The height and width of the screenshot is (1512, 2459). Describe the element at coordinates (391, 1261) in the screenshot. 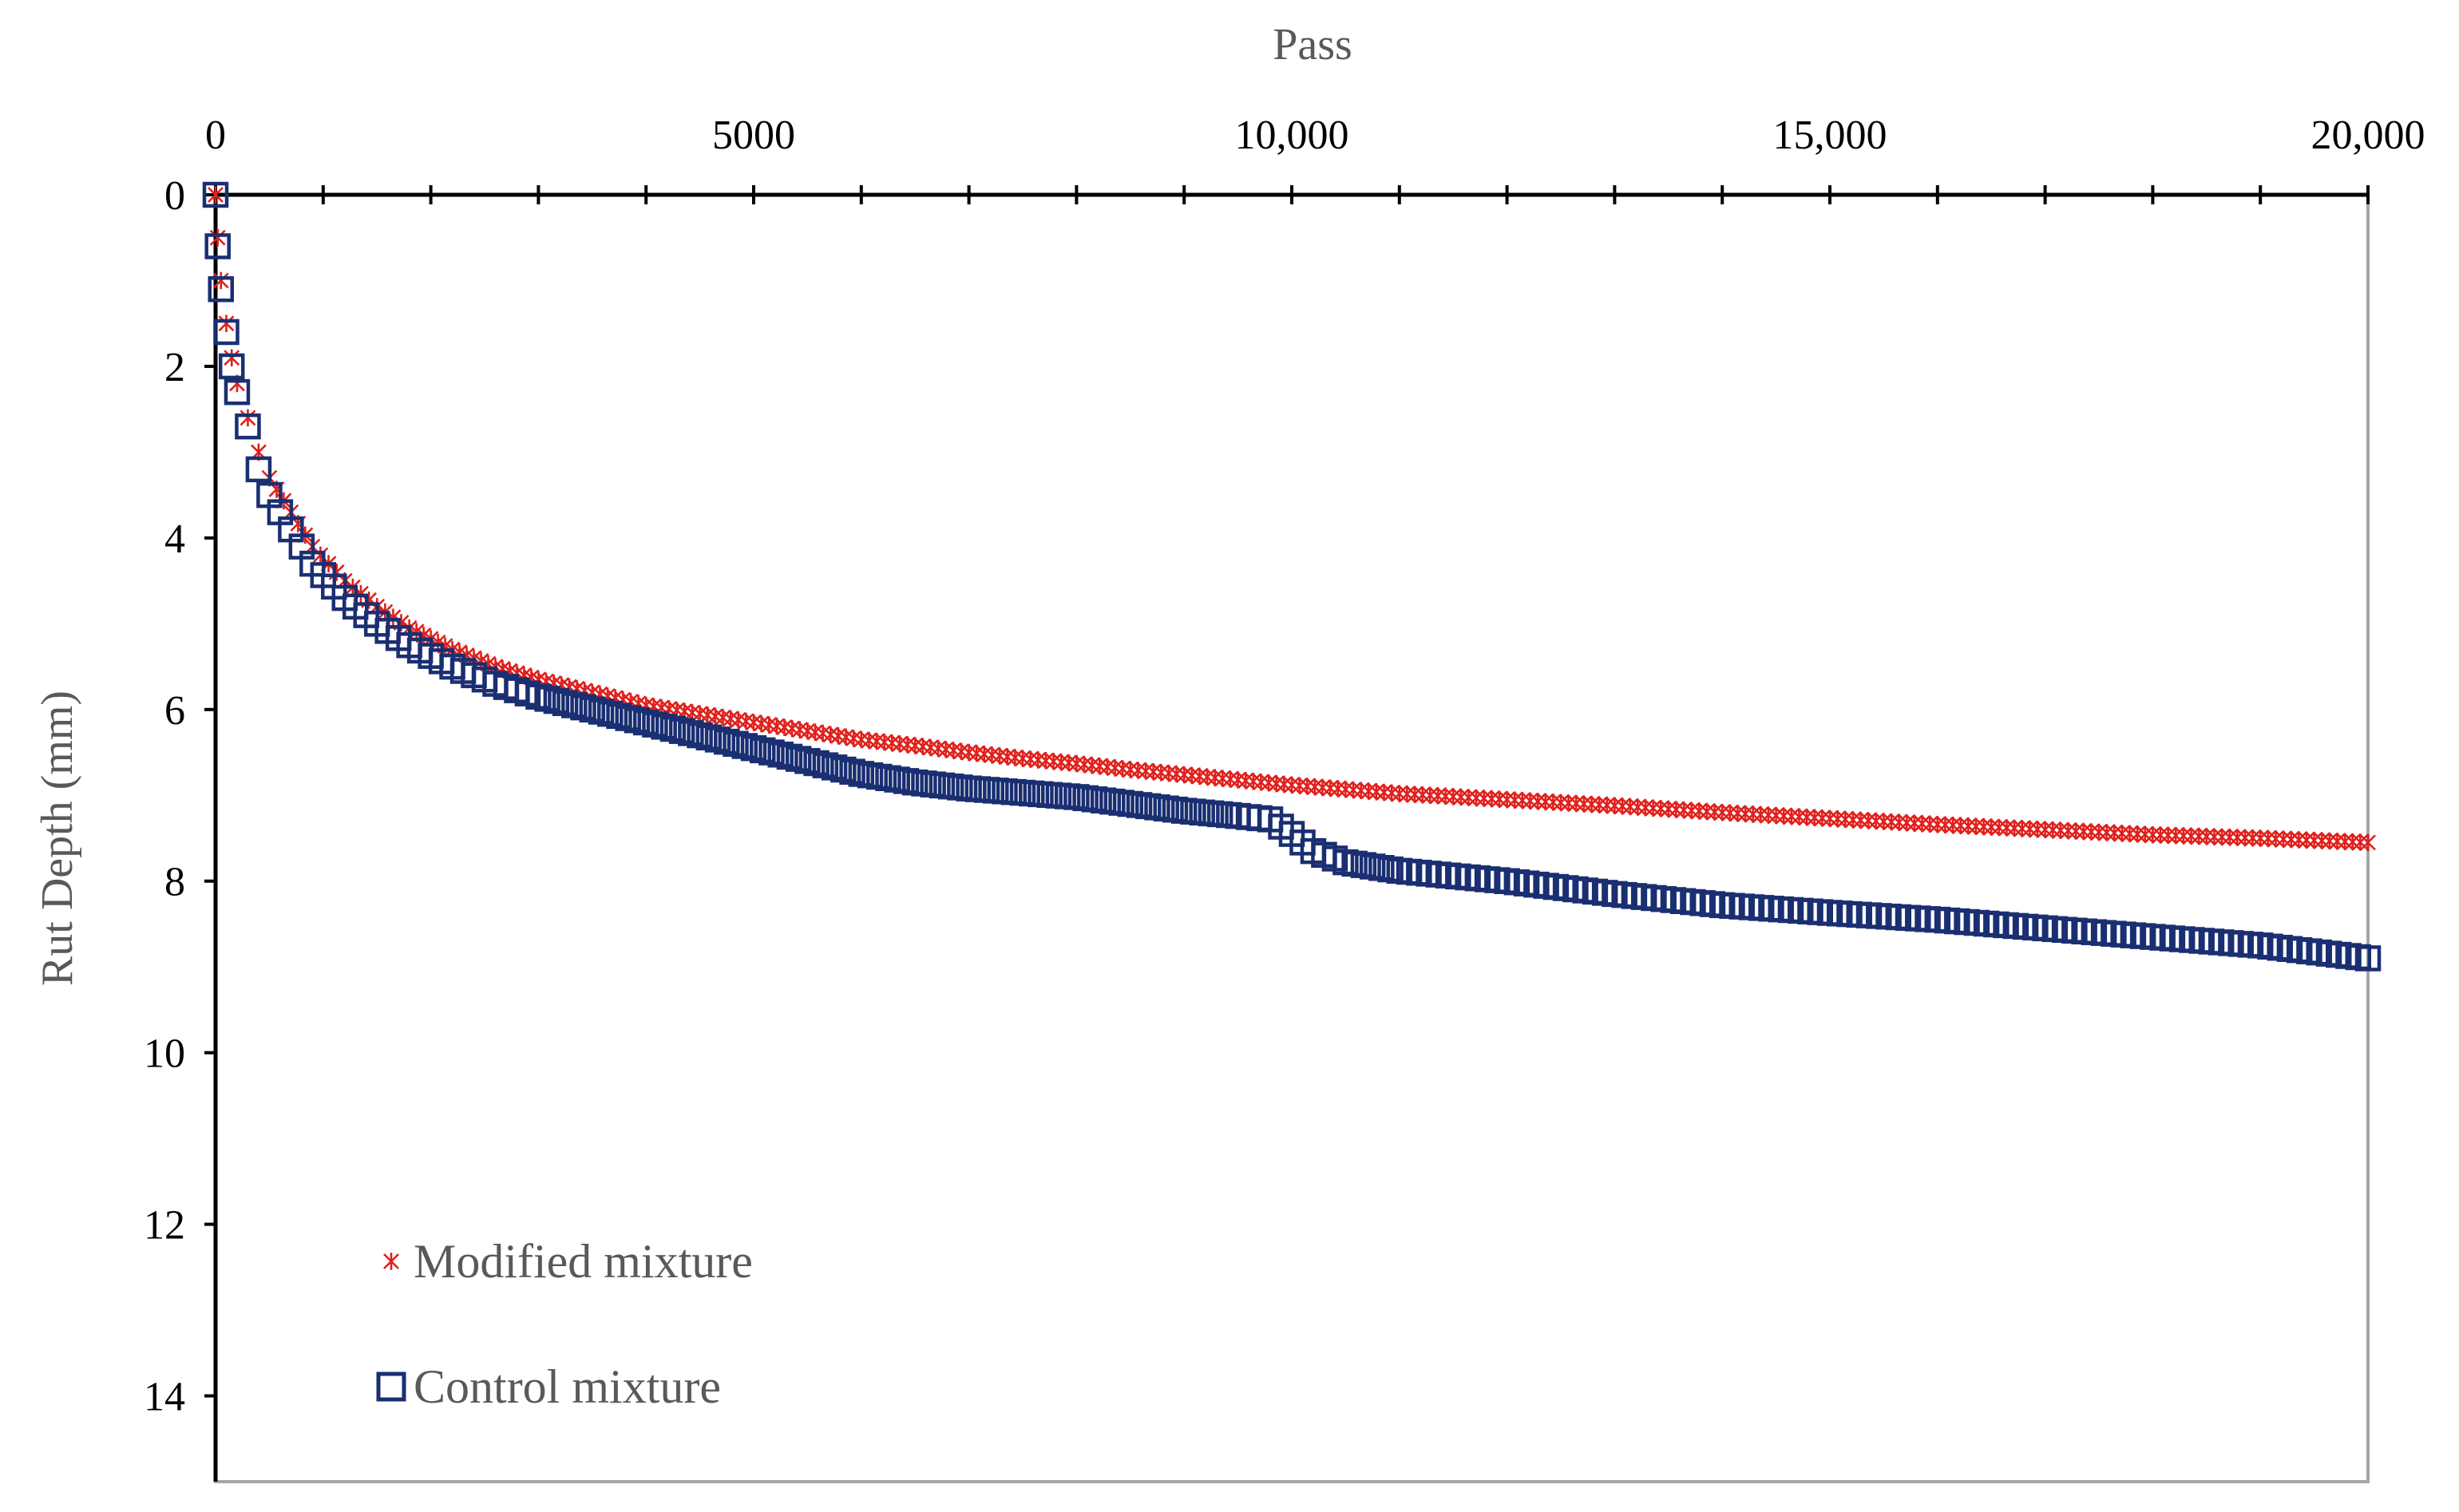

I see `legend-marker-modified` at that location.